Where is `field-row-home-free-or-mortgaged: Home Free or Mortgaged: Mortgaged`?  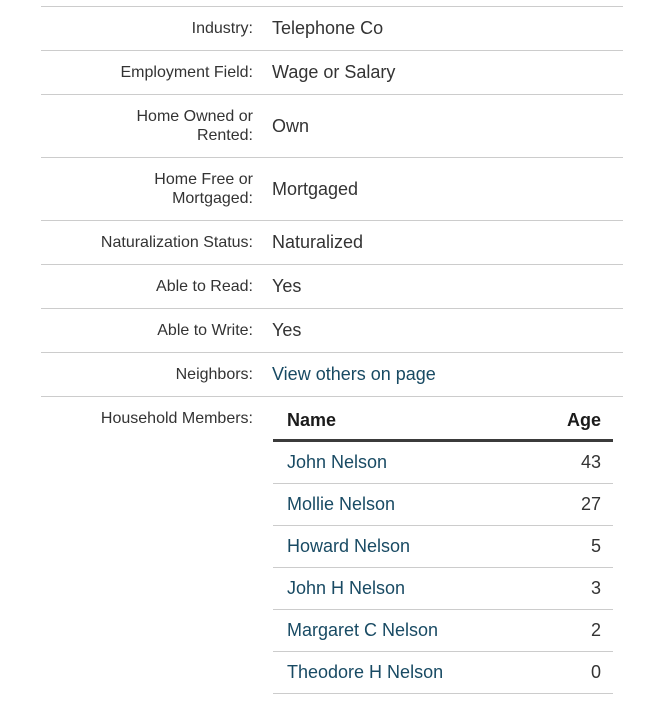
field-row-home-free-or-mortgaged: Home Free or Mortgaged: Mortgaged is located at coordinates (332, 188).